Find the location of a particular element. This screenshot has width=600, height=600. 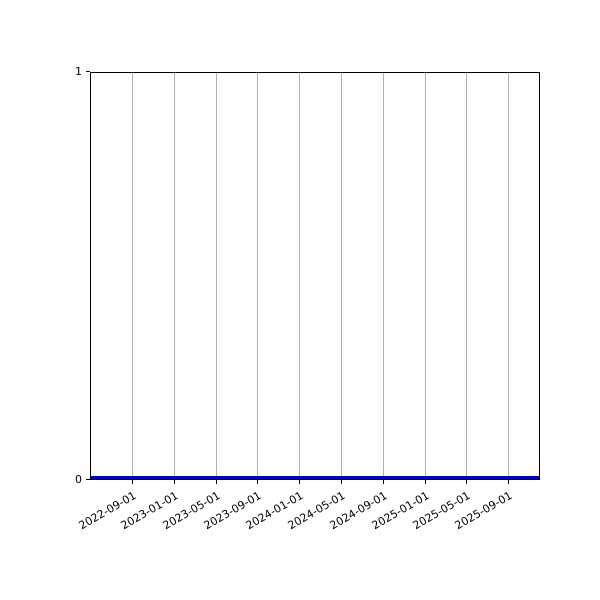

y-tick-label: 0 is located at coordinates (78, 479).